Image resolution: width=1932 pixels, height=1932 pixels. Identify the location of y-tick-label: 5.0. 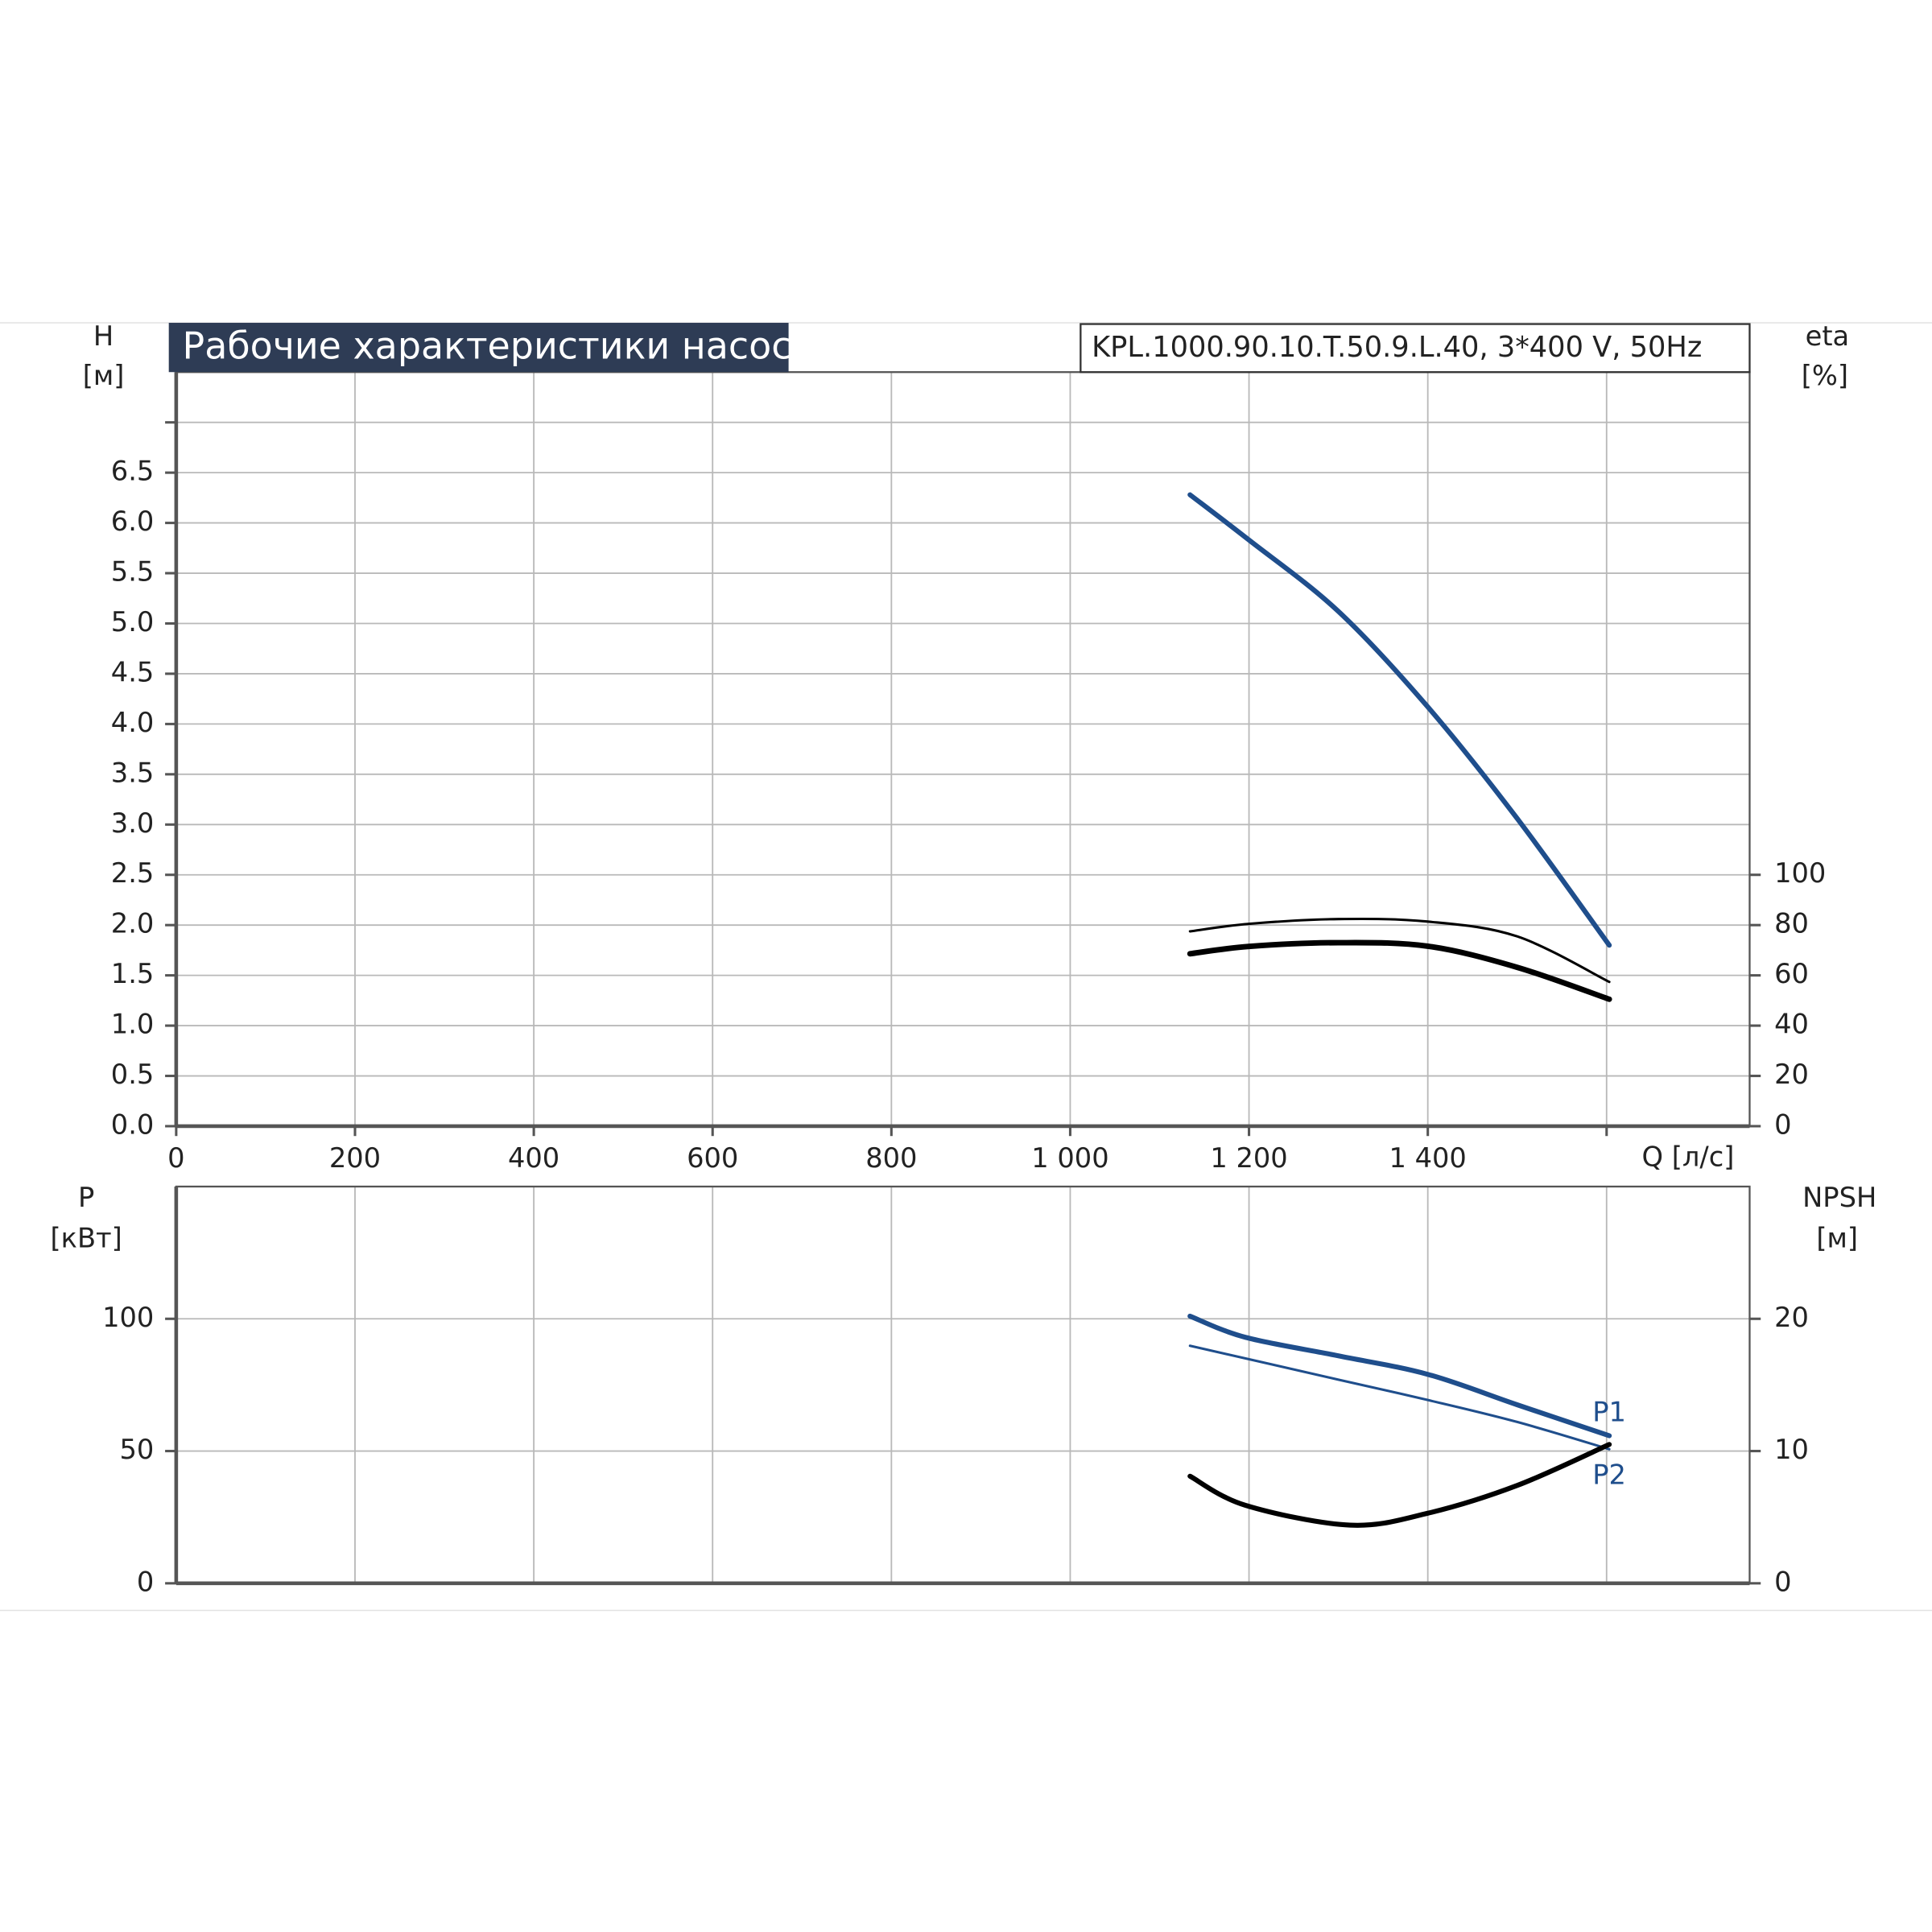
(133, 622).